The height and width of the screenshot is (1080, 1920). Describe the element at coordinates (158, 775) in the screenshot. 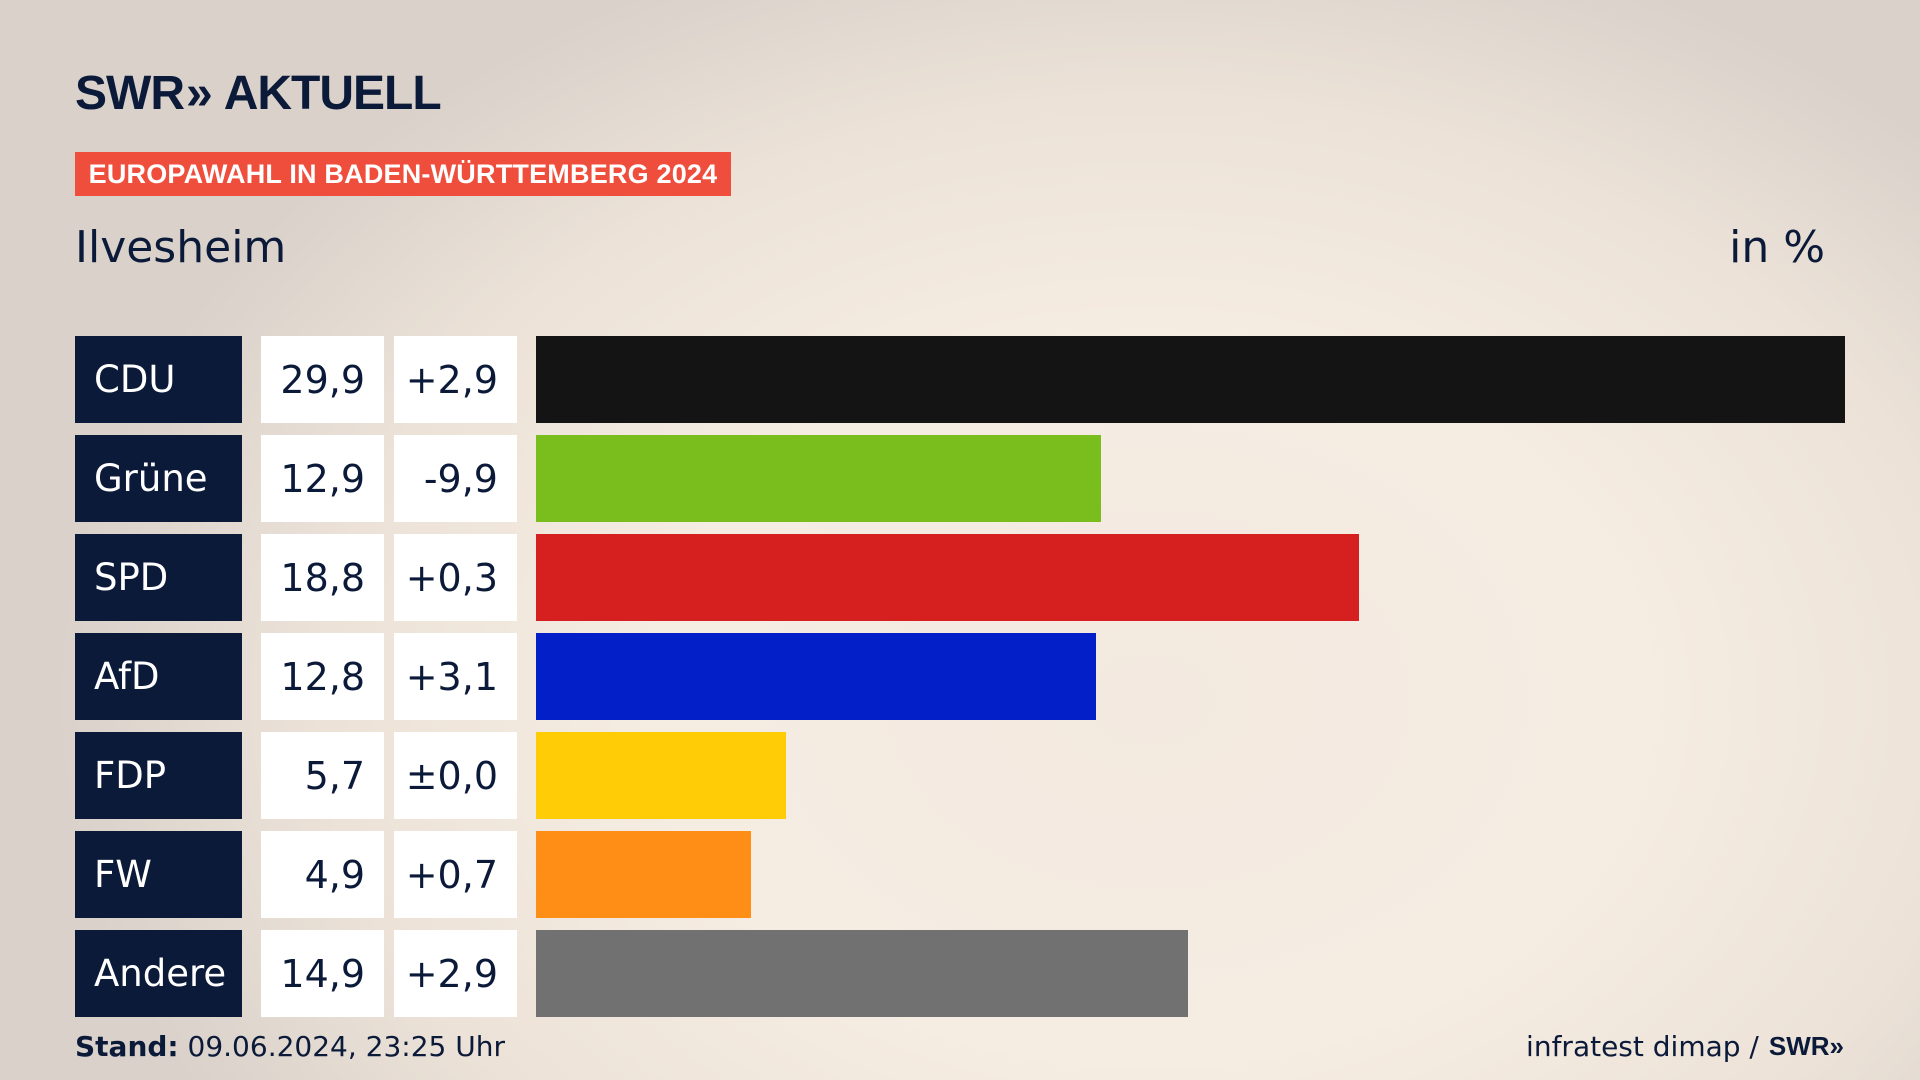

I see `party-label: FDP` at that location.